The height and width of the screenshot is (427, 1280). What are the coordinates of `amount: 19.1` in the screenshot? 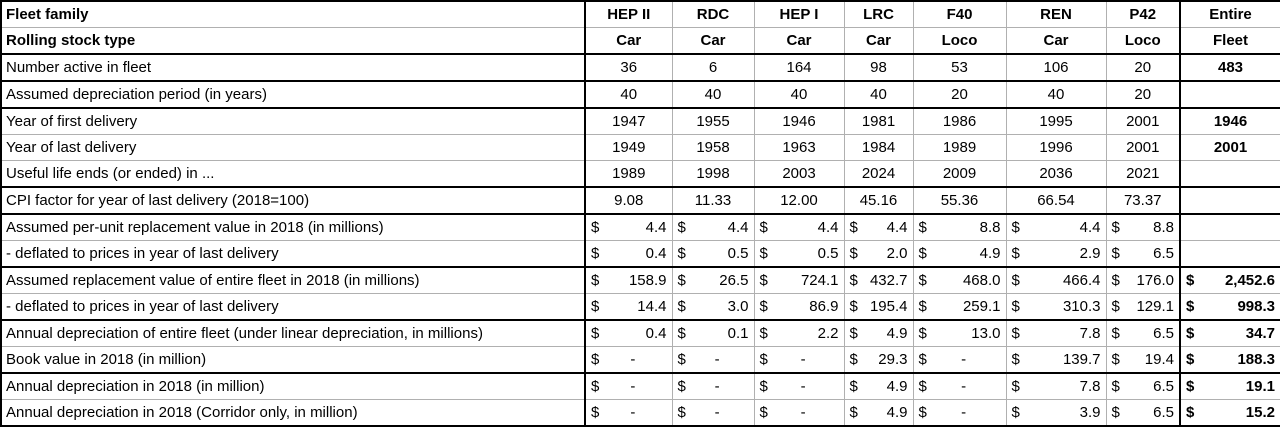 It's located at (1260, 386).